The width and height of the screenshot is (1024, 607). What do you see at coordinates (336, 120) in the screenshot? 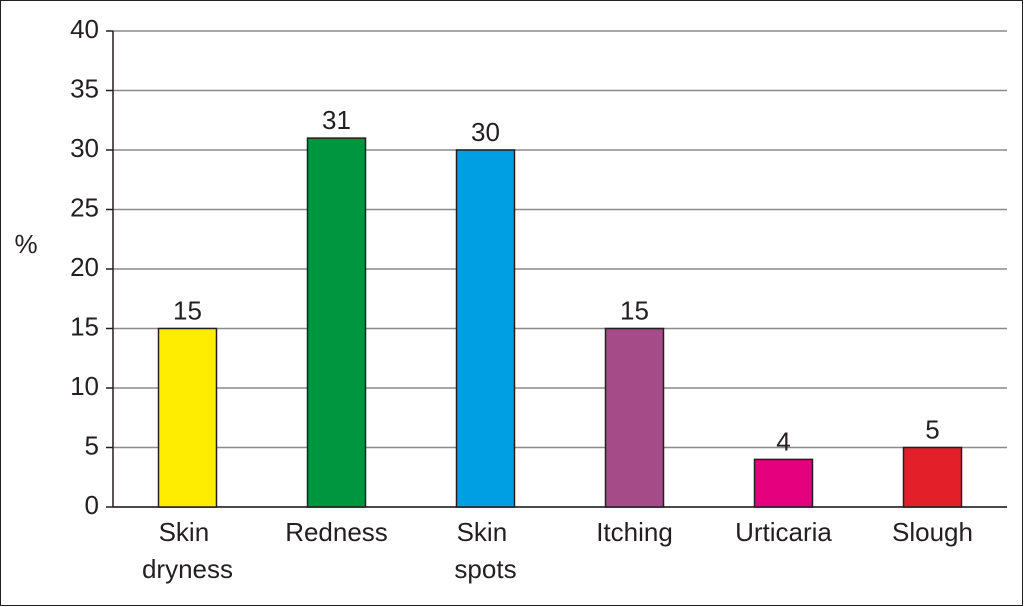
I see `data-label: 31` at bounding box center [336, 120].